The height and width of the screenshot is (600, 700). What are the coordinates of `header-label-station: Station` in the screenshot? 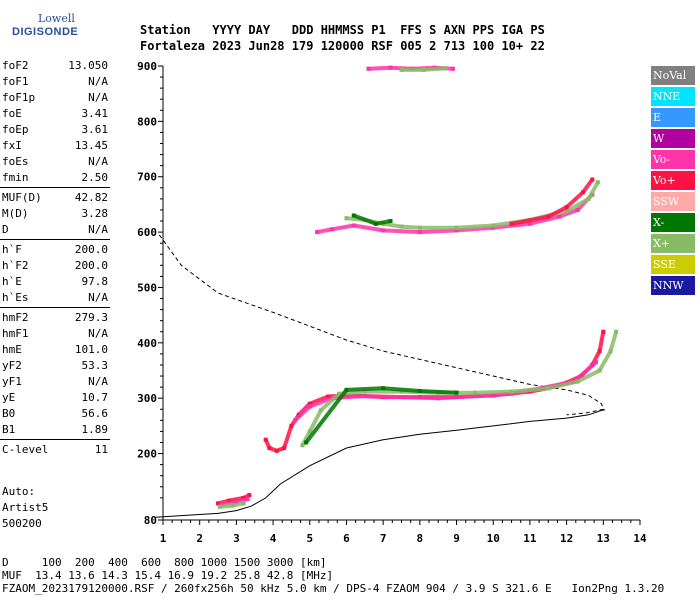 It's located at (165, 30).